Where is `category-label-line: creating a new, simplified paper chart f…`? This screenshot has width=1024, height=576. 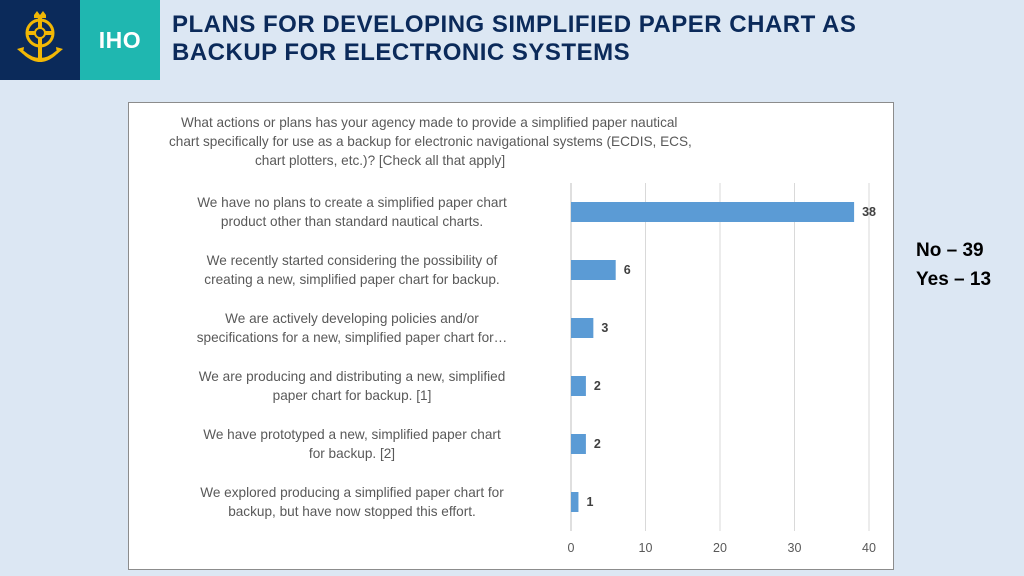 category-label-line: creating a new, simplified paper chart f… is located at coordinates (352, 279).